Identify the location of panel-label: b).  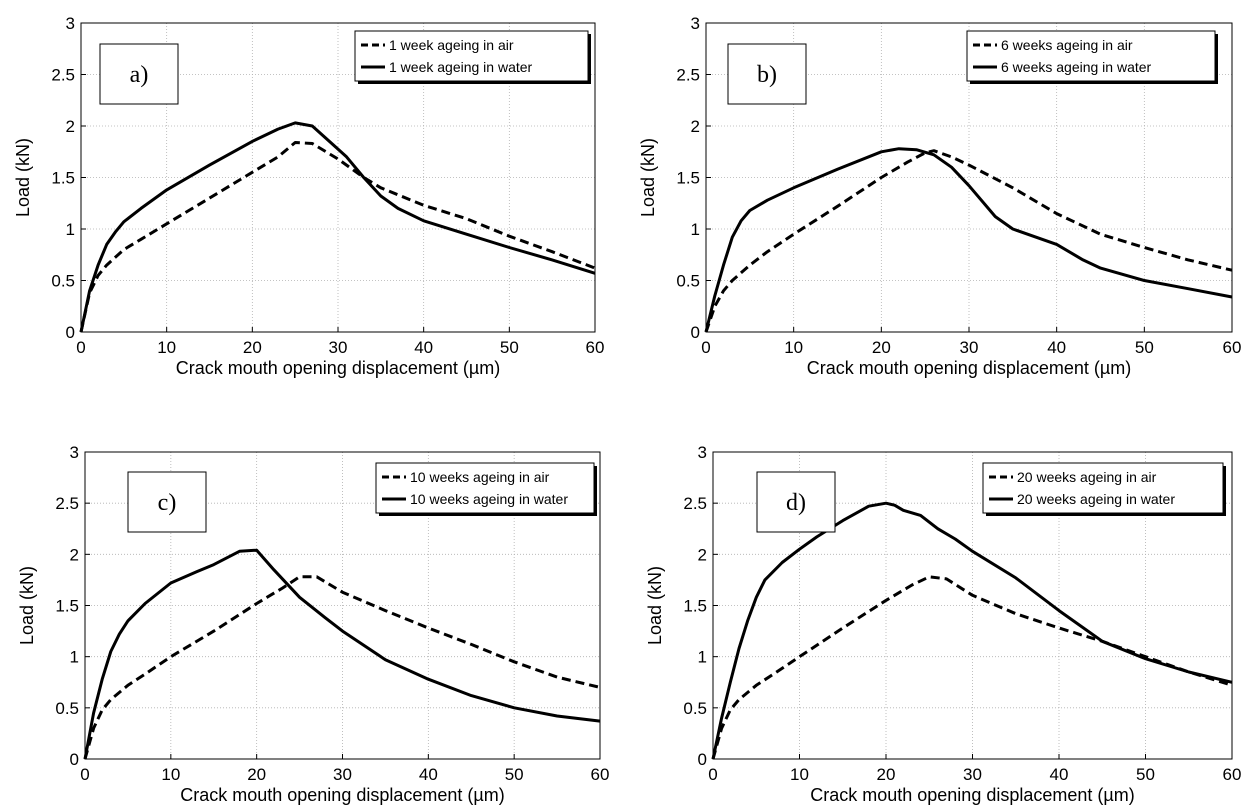
(767, 75).